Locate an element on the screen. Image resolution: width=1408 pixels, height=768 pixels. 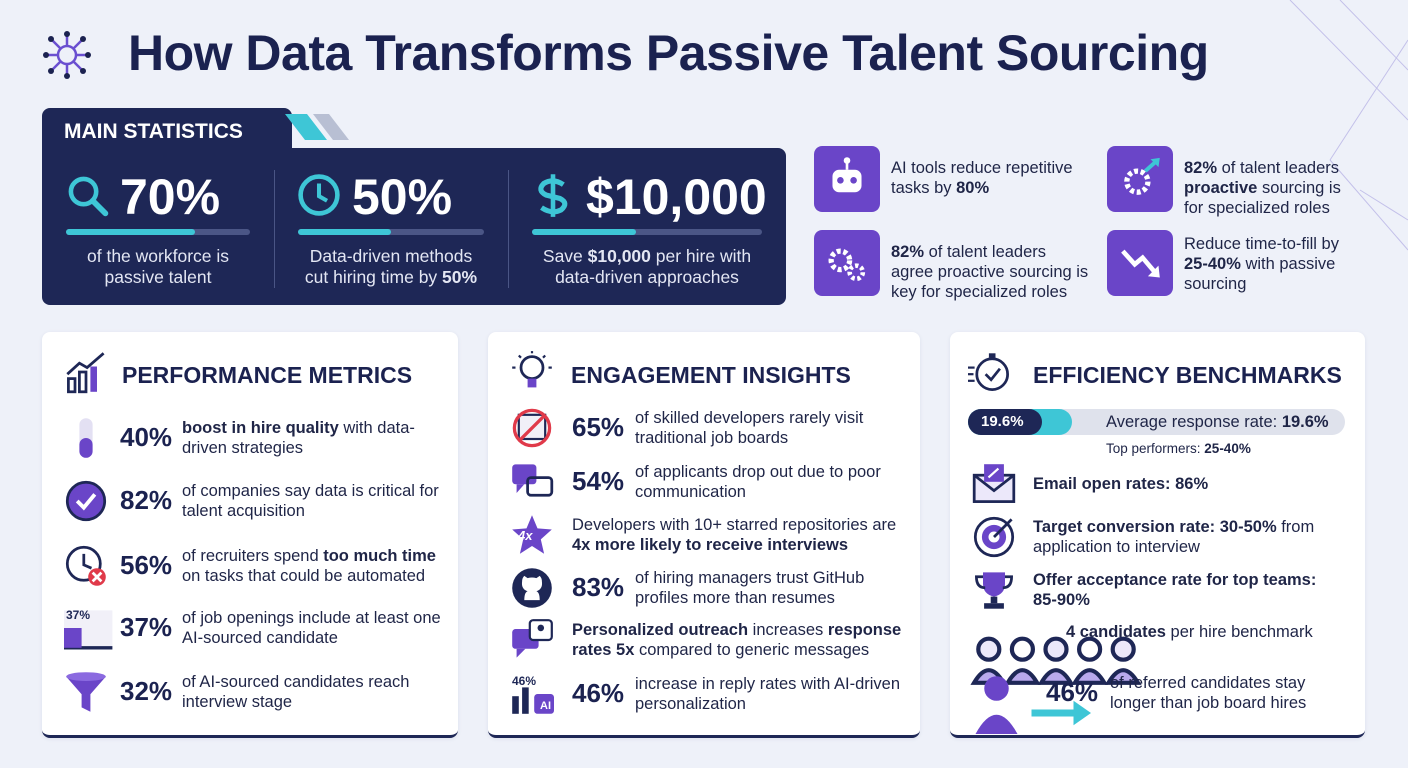
text-segment: of recruiters spend is located at coordinates (253, 556).